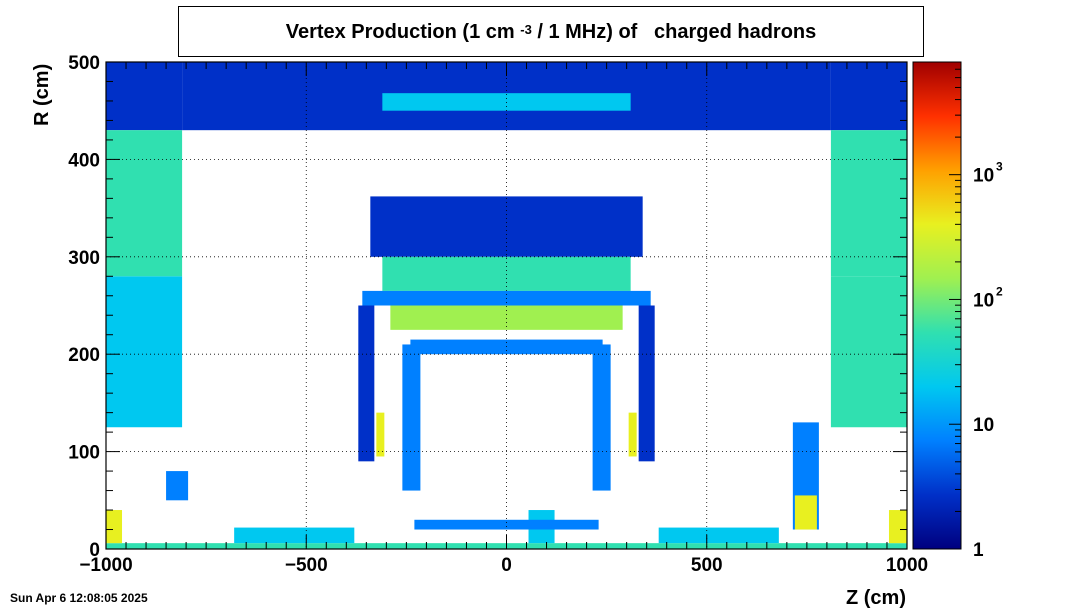 The width and height of the screenshot is (1068, 610). I want to click on region-tracker-left-wall, so click(411, 417).